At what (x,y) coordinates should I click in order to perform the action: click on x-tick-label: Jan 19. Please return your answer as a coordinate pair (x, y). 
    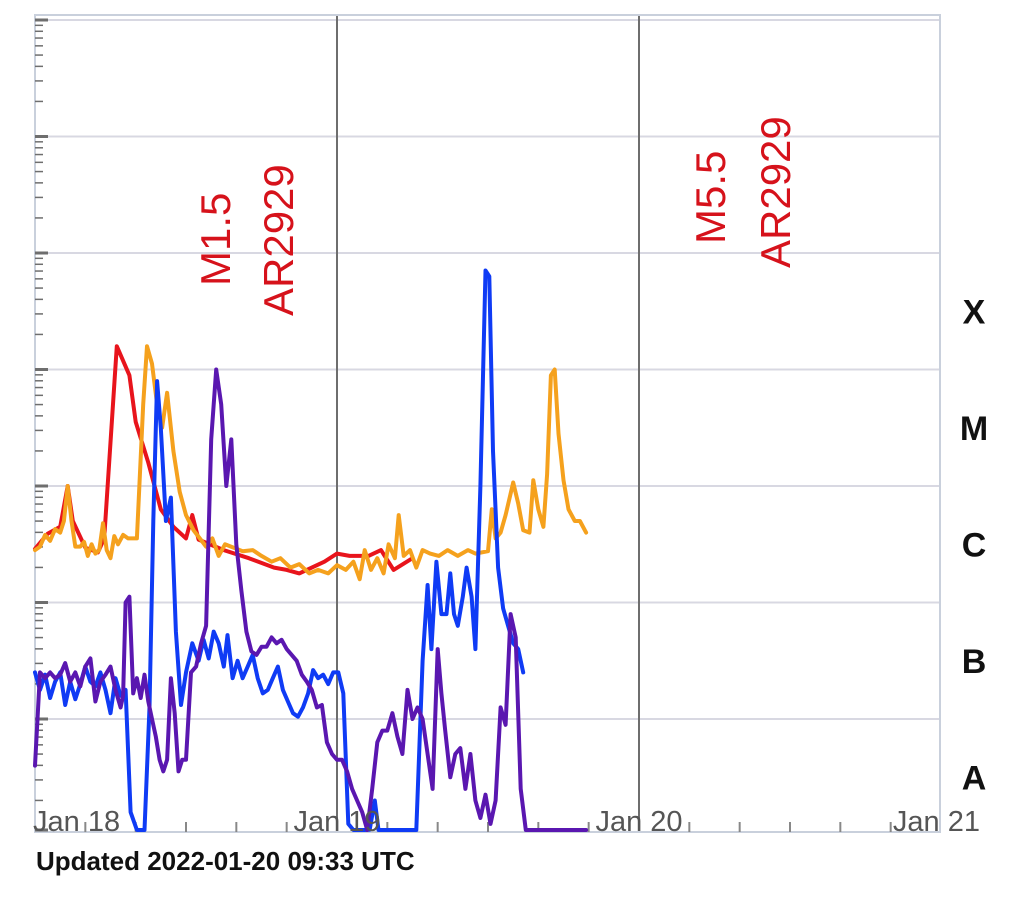
    Looking at the image, I should click on (336, 822).